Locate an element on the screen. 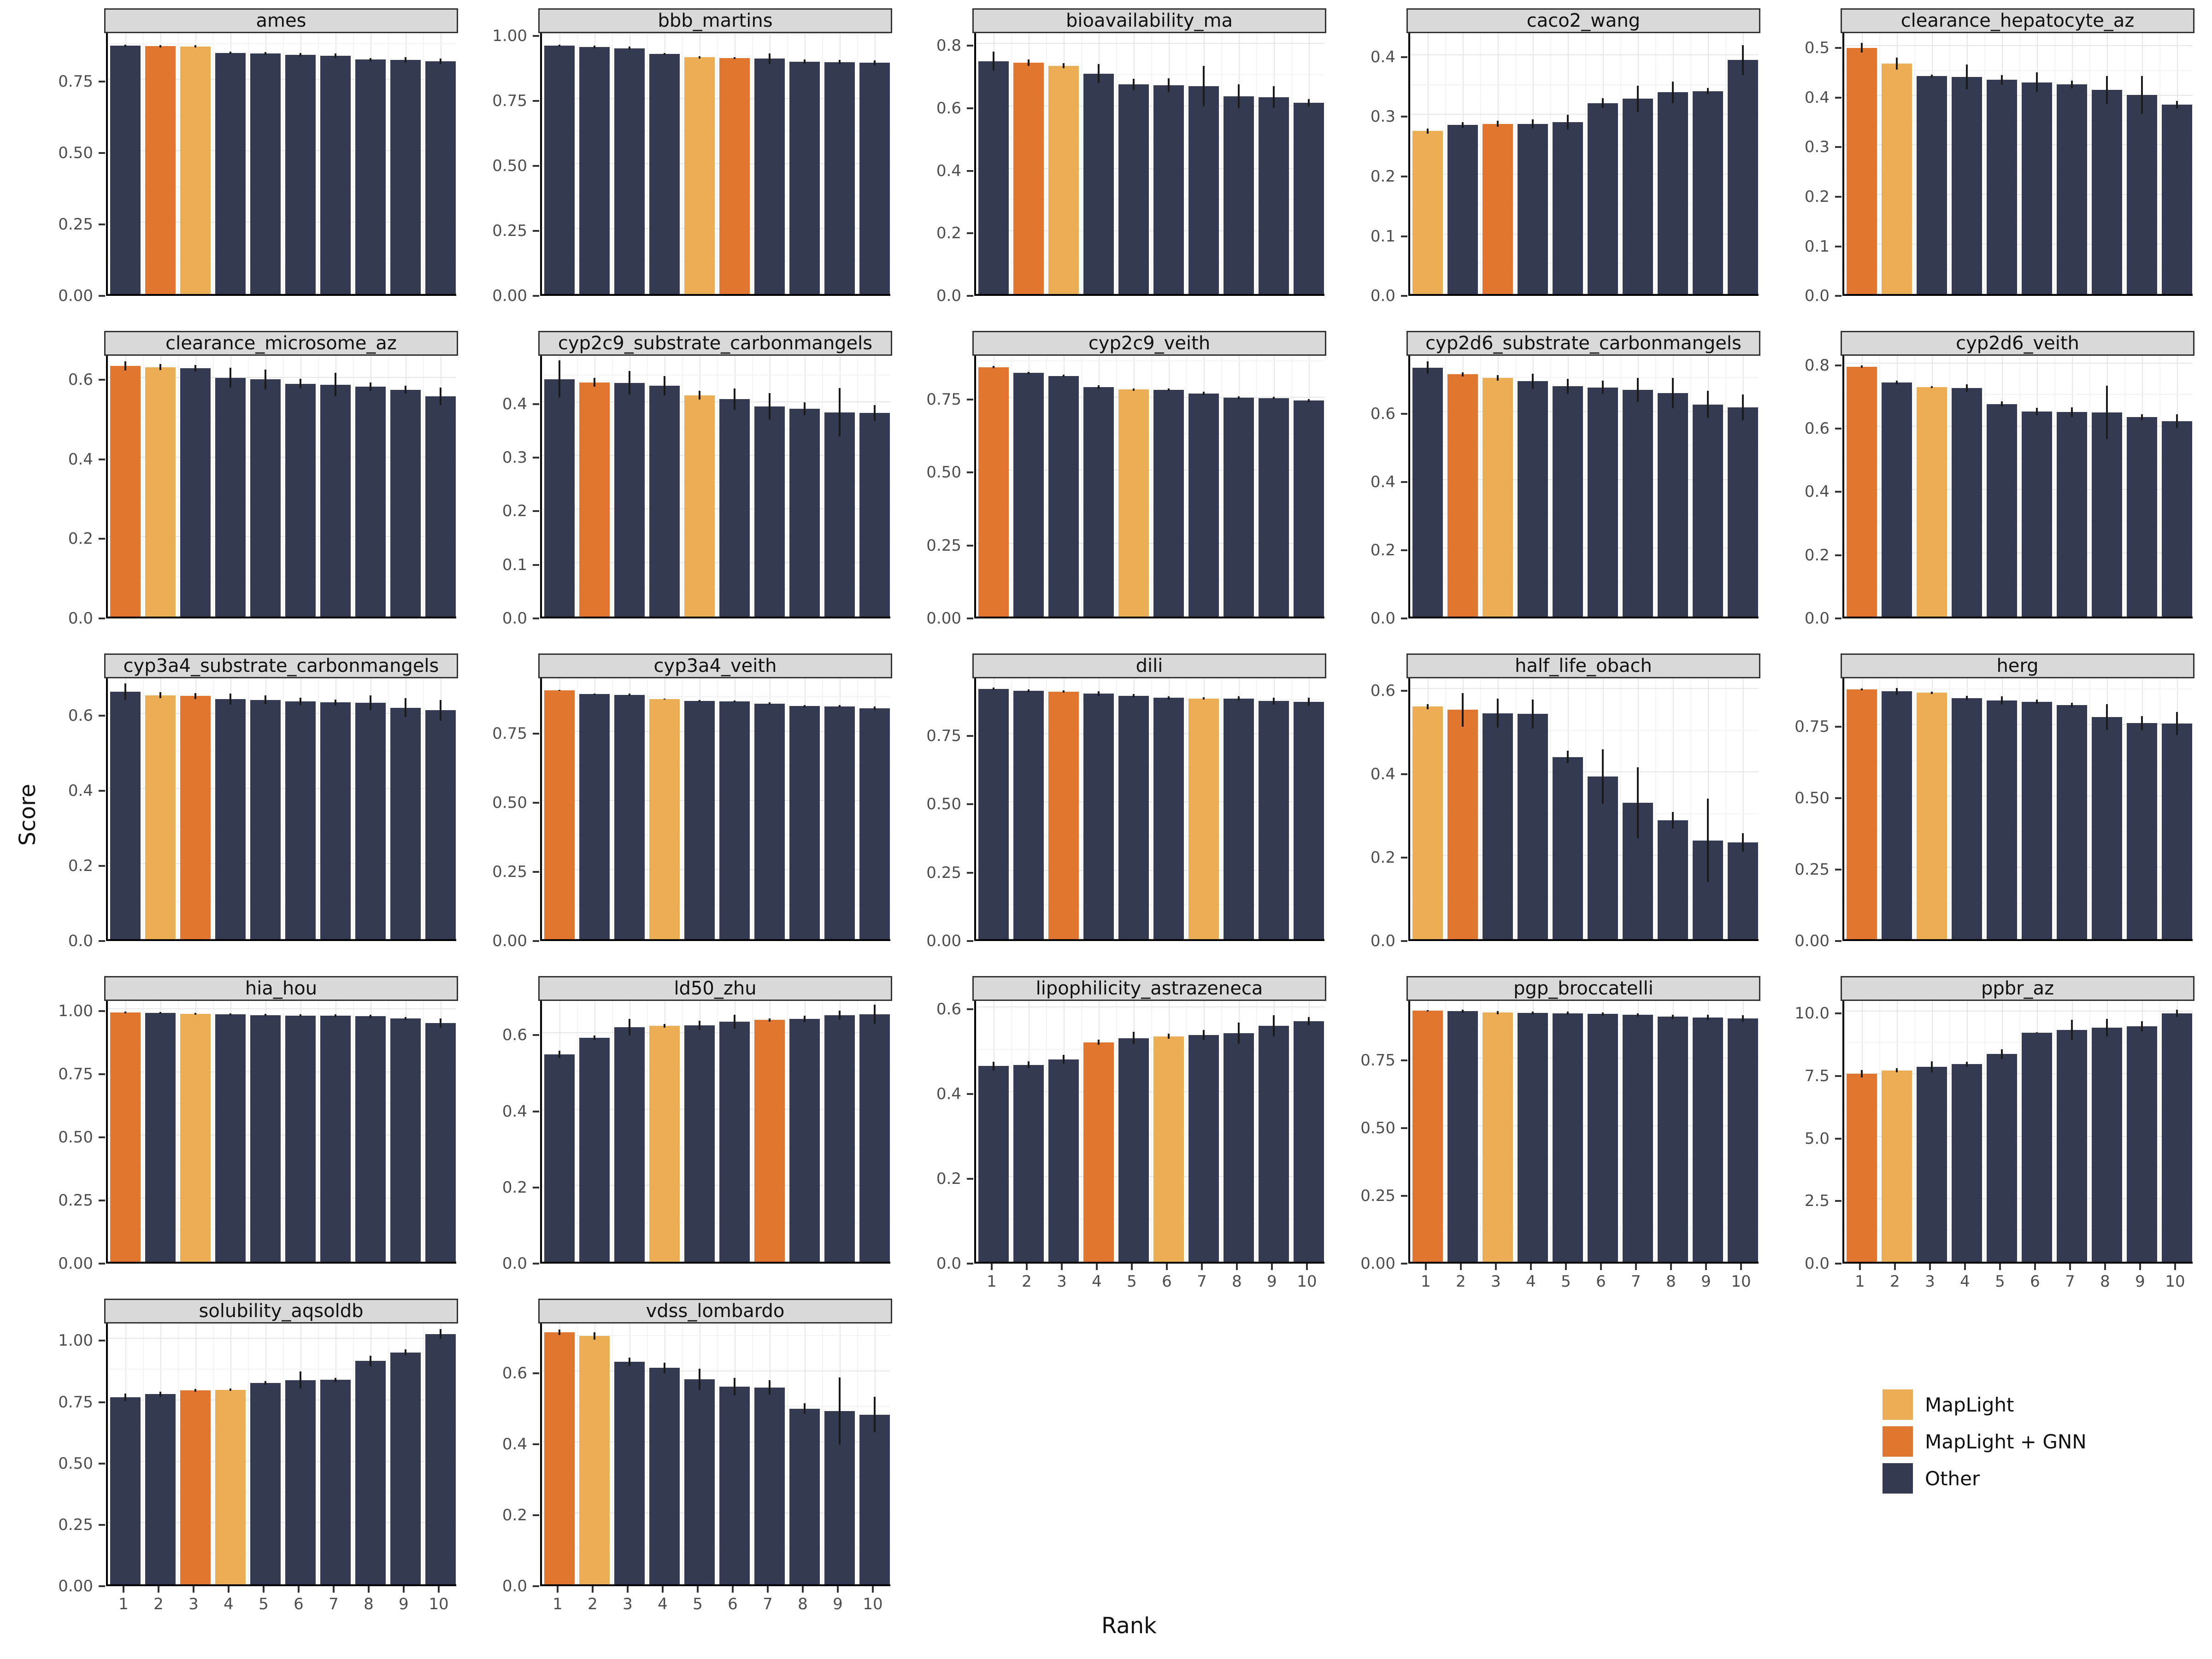  facet-title: ld50_zhu is located at coordinates (715, 988).